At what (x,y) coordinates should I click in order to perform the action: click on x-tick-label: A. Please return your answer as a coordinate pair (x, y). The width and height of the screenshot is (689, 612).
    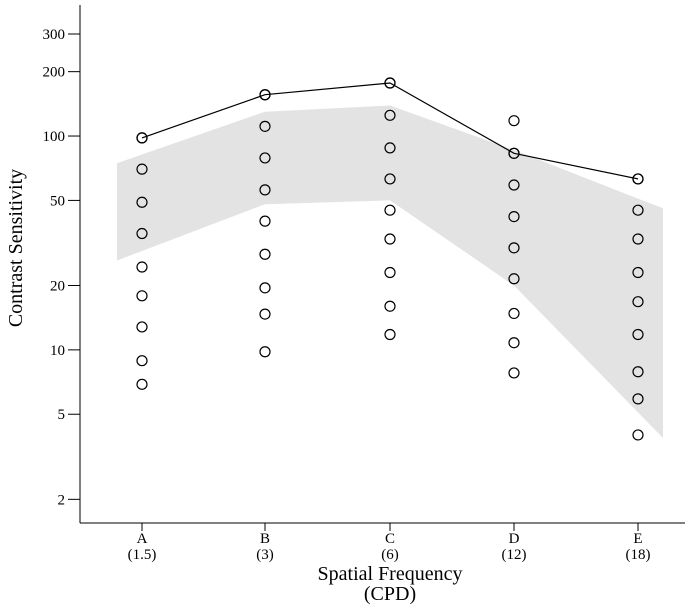
    Looking at the image, I should click on (142, 539).